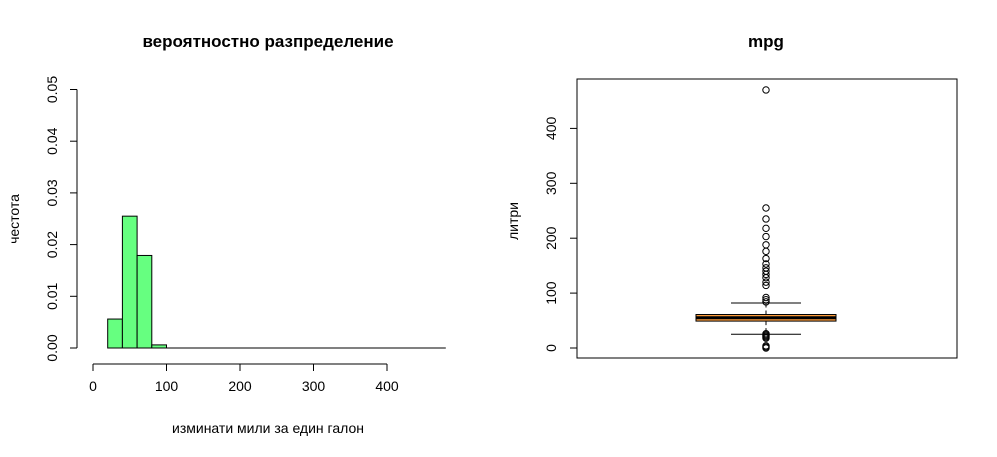 Image resolution: width=997 pixels, height=457 pixels. What do you see at coordinates (52, 244) in the screenshot?
I see `histogram-y-tick-label: 0.02` at bounding box center [52, 244].